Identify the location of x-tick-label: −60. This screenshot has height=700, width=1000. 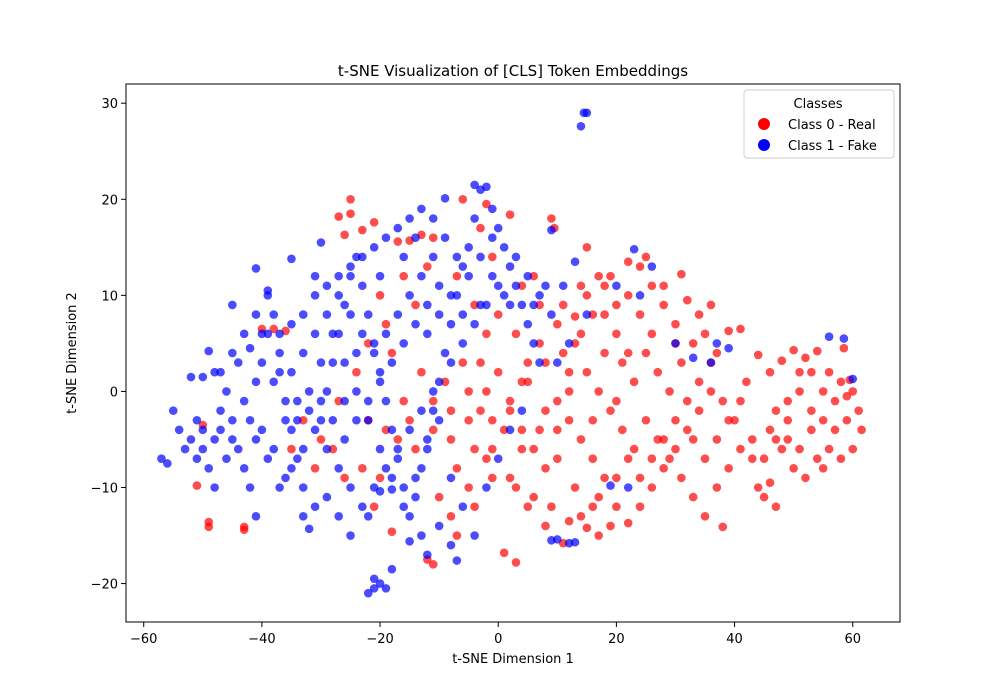
(143, 639).